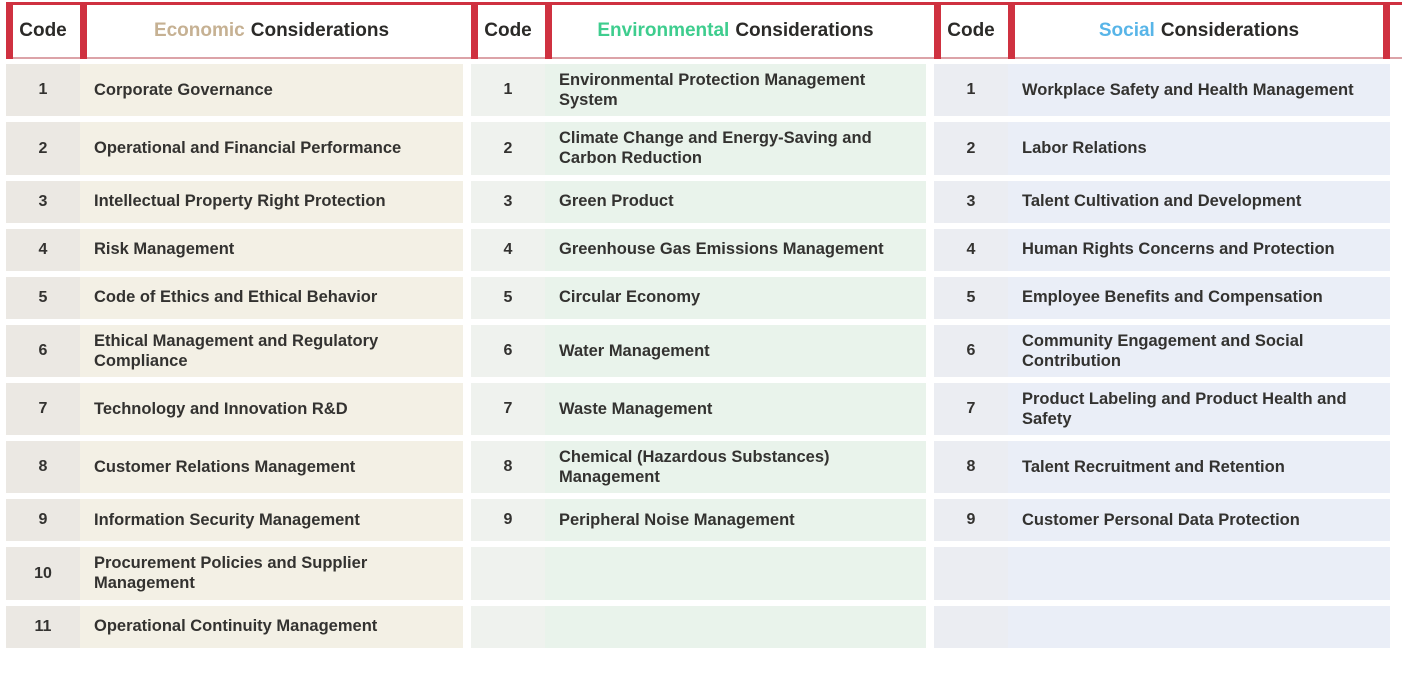 The width and height of the screenshot is (1408, 685). Describe the element at coordinates (1199, 520) in the screenshot. I see `social-consideration-cell: Customer Personal Data Protection` at that location.